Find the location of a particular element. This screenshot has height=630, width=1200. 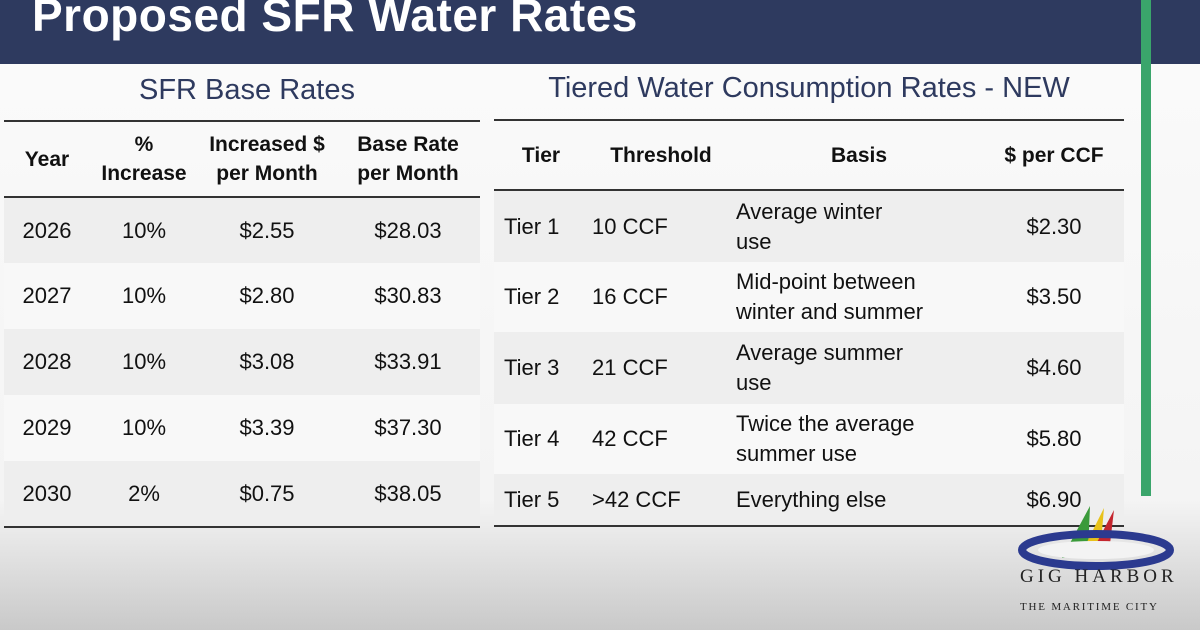

table-row: Tier 1 10 CCF Average winter use $2.30 is located at coordinates (809, 226).